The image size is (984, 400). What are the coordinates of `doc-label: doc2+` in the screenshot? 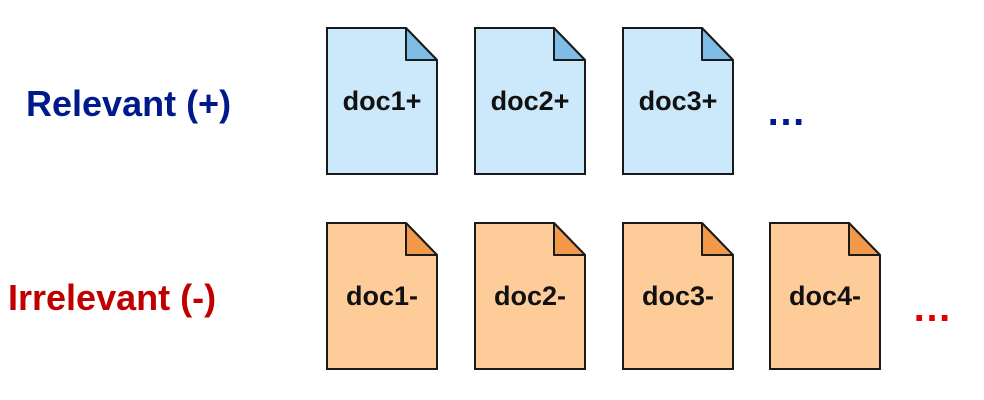 It's located at (530, 101).